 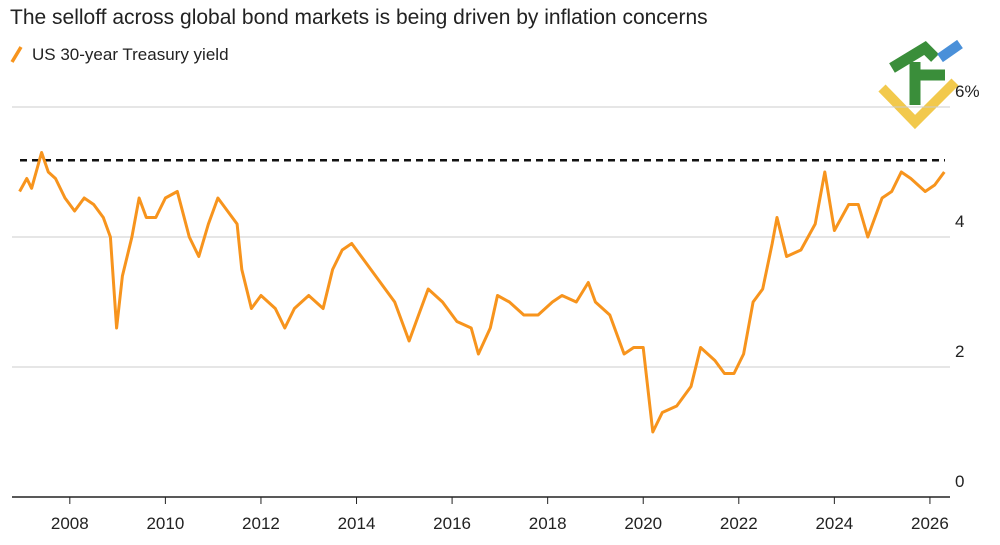 I want to click on legend-label: US 30-year Treasury yield, so click(x=130, y=54).